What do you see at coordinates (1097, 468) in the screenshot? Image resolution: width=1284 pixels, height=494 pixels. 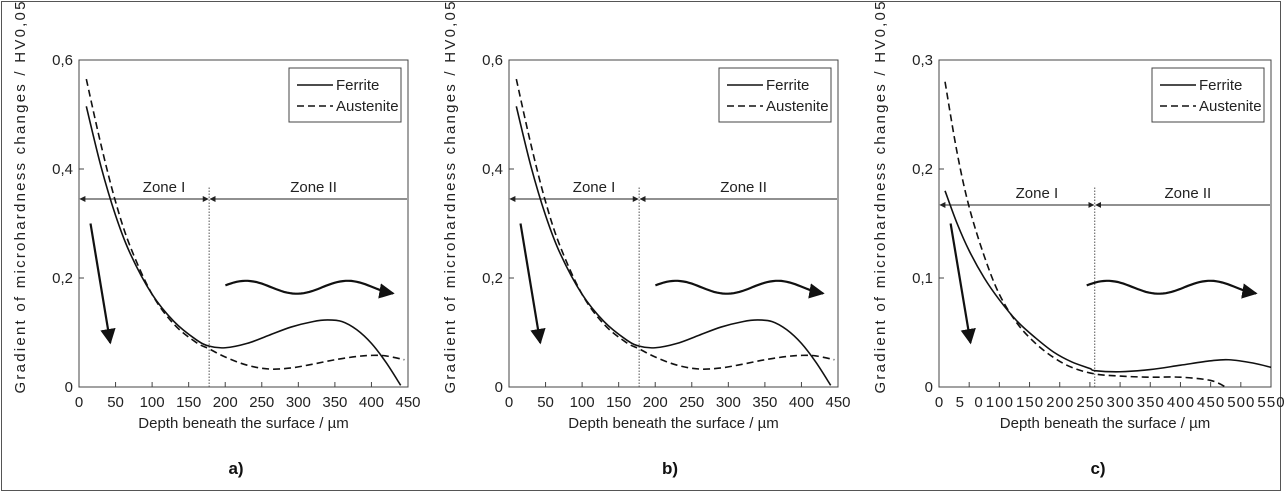 I see `panel-caption: c)` at bounding box center [1097, 468].